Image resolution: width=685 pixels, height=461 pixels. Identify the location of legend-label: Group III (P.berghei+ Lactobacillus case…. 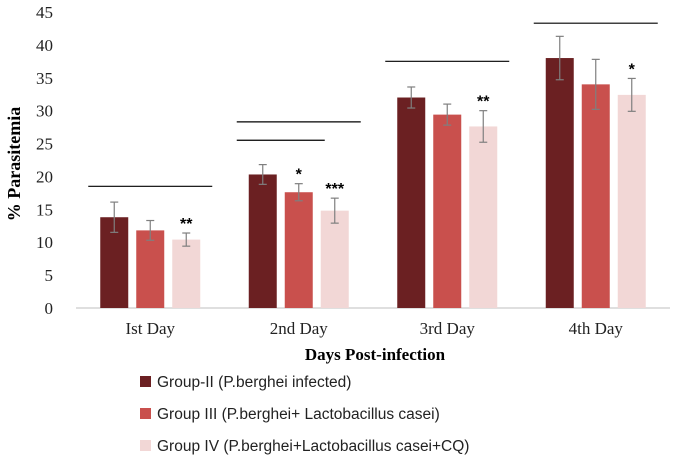
(298, 414).